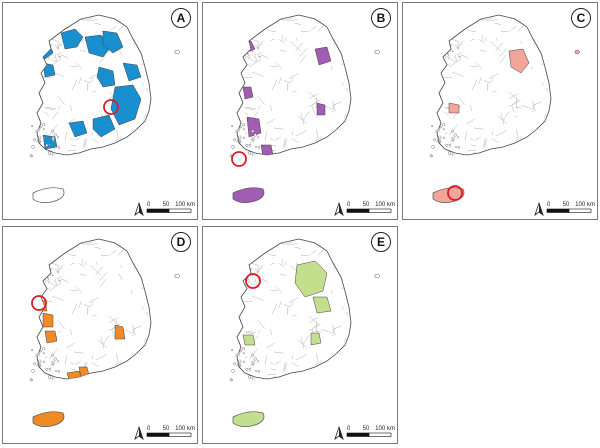 This screenshot has height=448, width=600. I want to click on highlighted-region, so click(51, 337).